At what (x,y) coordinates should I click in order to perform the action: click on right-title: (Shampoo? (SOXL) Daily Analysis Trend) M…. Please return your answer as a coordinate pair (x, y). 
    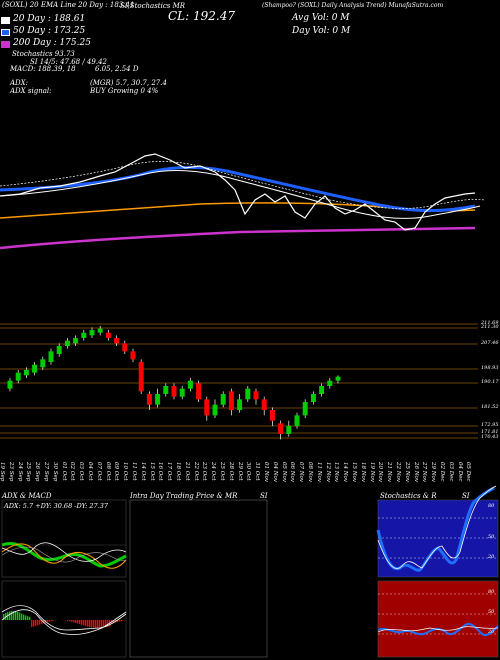
    Looking at the image, I should click on (353, 5).